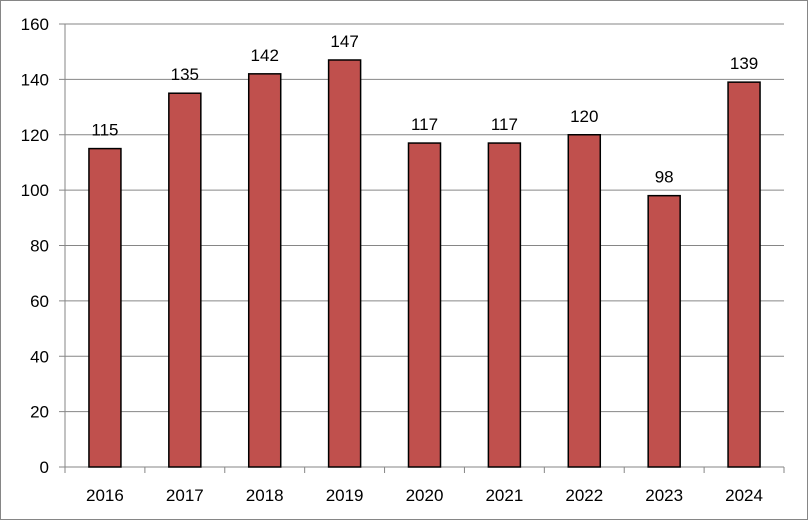 This screenshot has width=808, height=520. What do you see at coordinates (35, 135) in the screenshot?
I see `y-tick-label: 120` at bounding box center [35, 135].